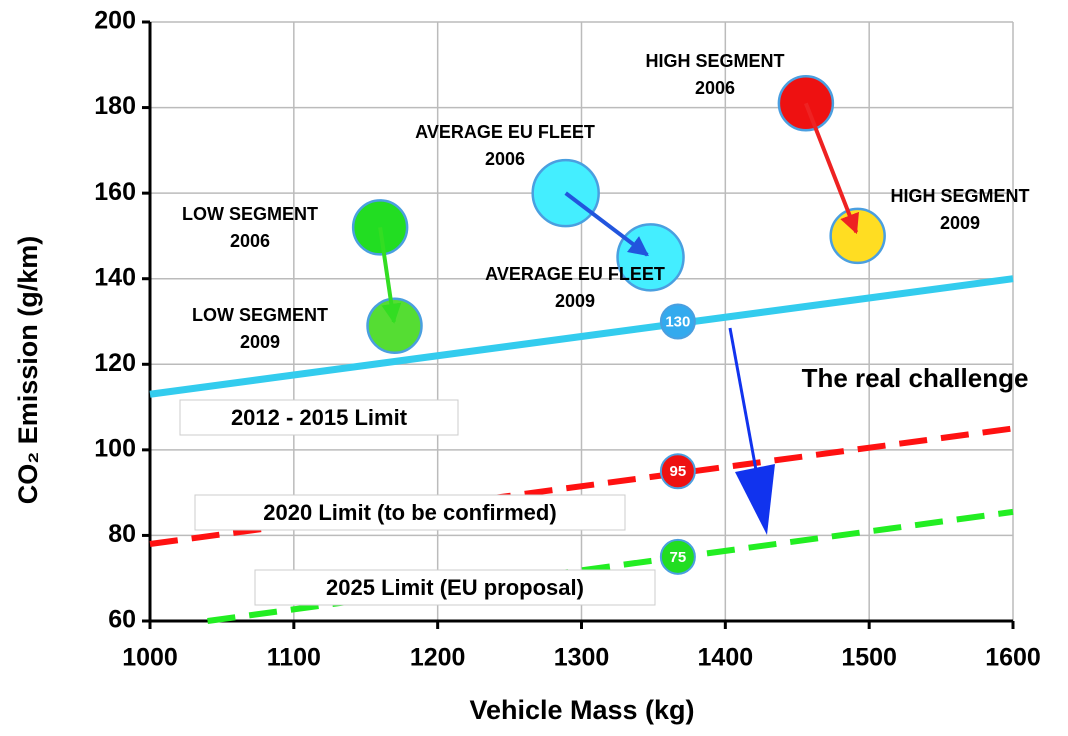 The width and height of the screenshot is (1068, 736). What do you see at coordinates (115, 363) in the screenshot?
I see `y-tick-label: 120` at bounding box center [115, 363].